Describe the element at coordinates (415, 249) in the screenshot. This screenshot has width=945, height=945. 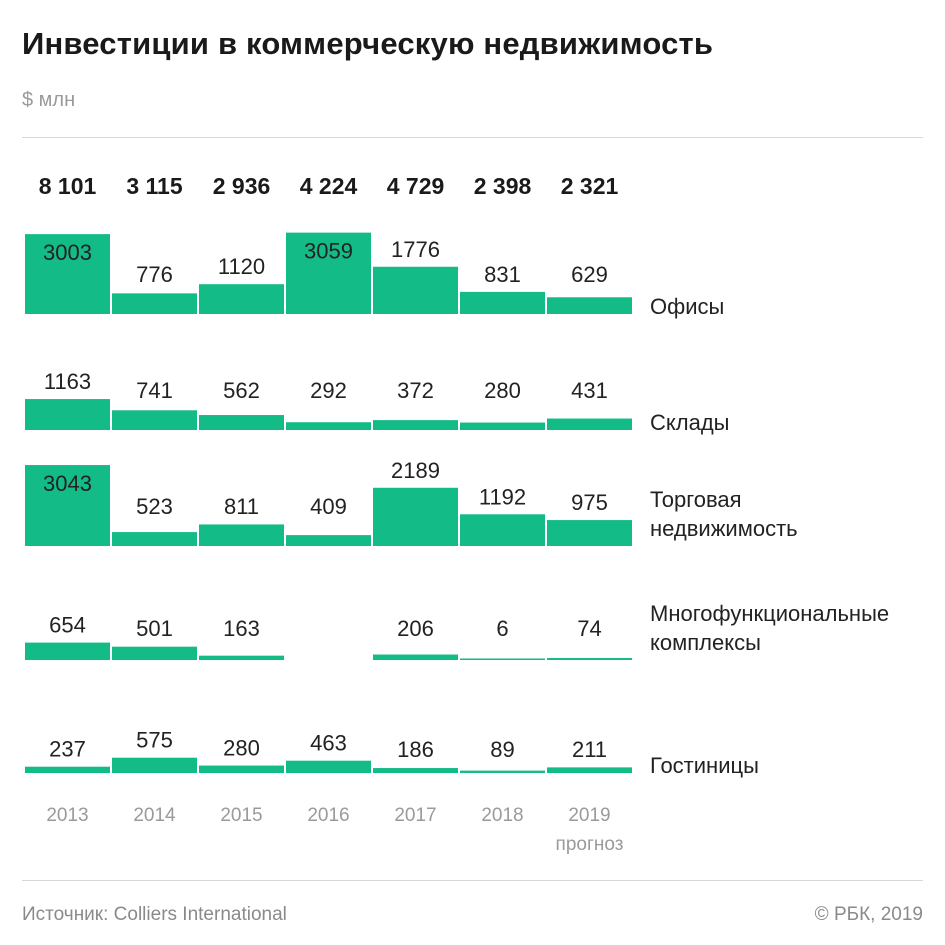
I see `value-label: 1776` at that location.